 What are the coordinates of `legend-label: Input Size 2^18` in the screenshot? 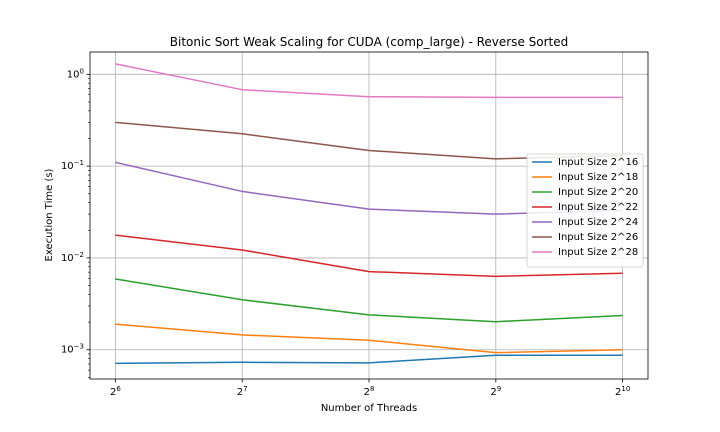 It's located at (598, 177).